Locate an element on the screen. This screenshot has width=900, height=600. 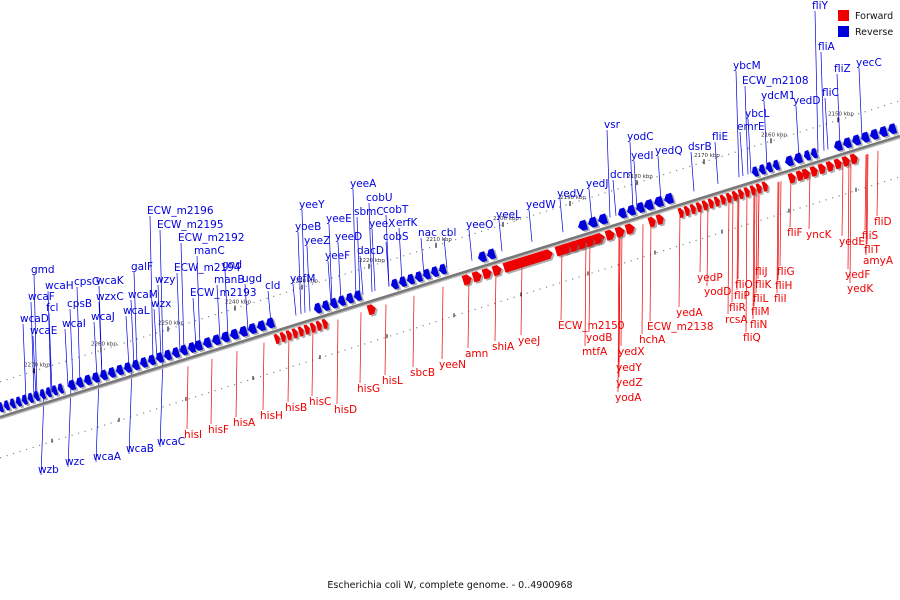
gene-label-wcaj: wcaJ is located at coordinates (103, 317).